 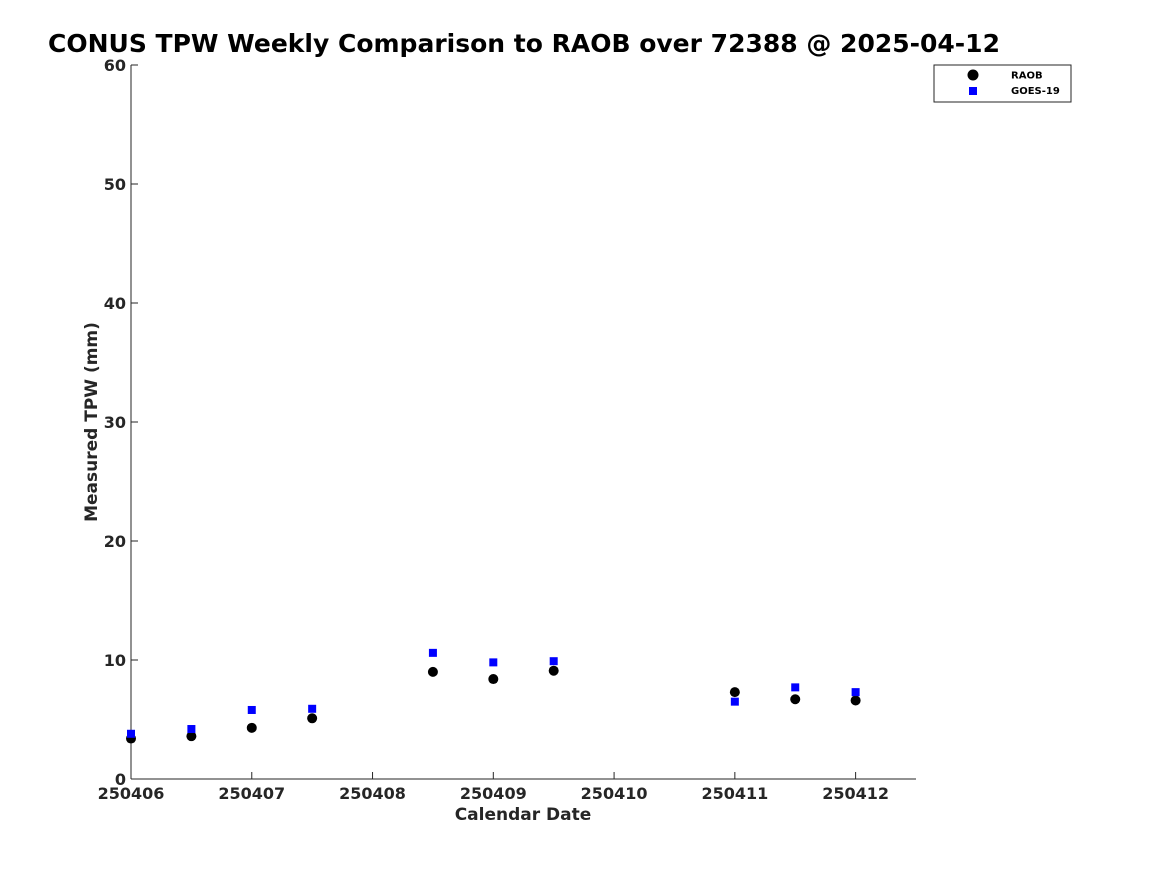 I want to click on legend-raob-marker, so click(x=973, y=75).